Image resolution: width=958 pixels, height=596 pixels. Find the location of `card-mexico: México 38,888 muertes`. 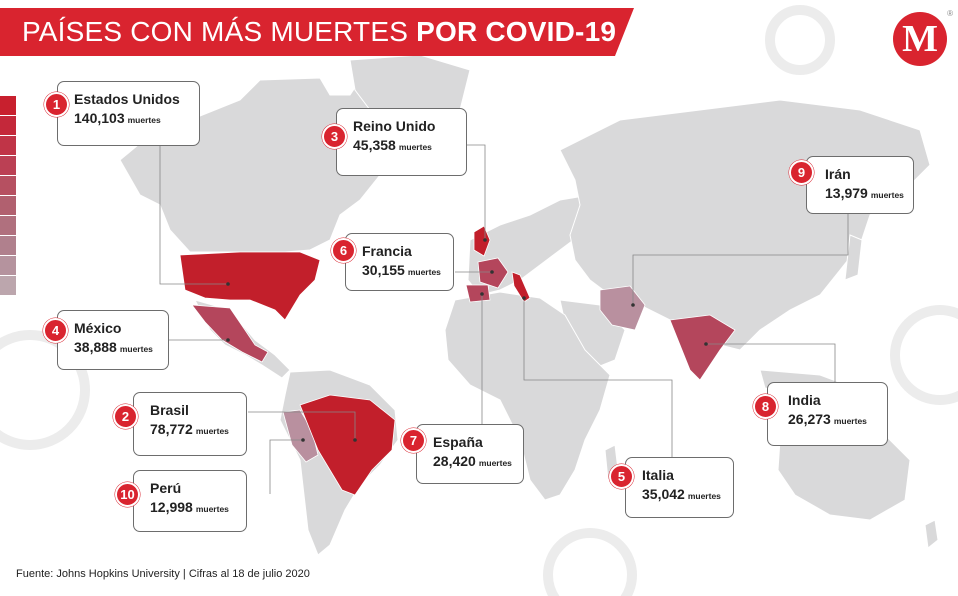

card-mexico: México 38,888 muertes is located at coordinates (113, 340).